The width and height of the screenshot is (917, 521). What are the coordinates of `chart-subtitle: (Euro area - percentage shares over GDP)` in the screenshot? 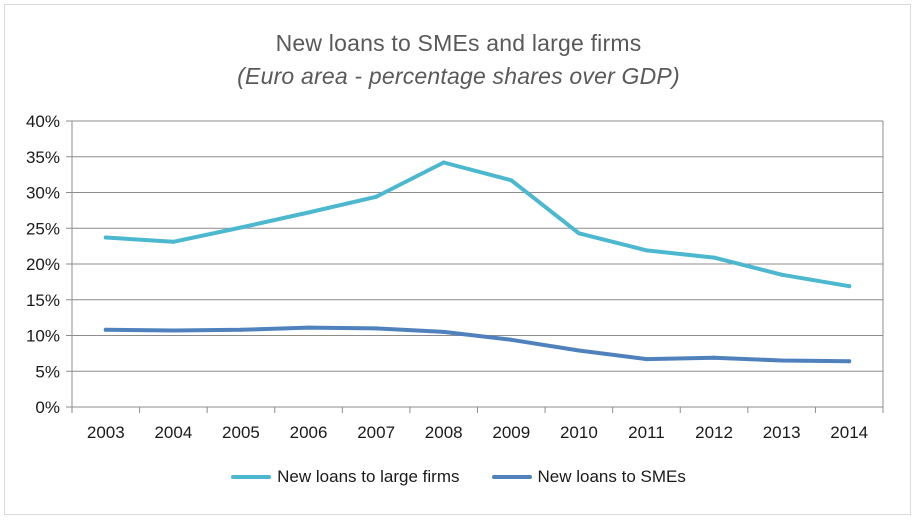 It's located at (458, 76).